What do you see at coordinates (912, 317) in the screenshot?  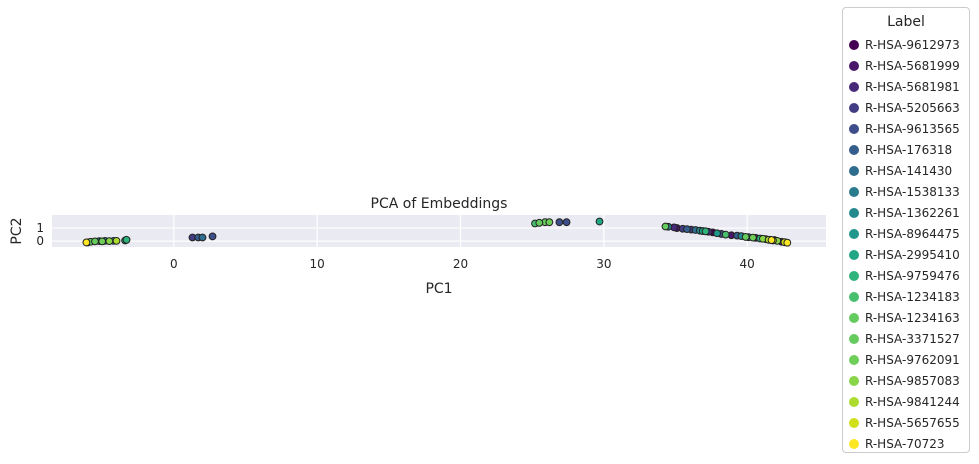 I see `legend-label: R-HSA-1234163` at bounding box center [912, 317].